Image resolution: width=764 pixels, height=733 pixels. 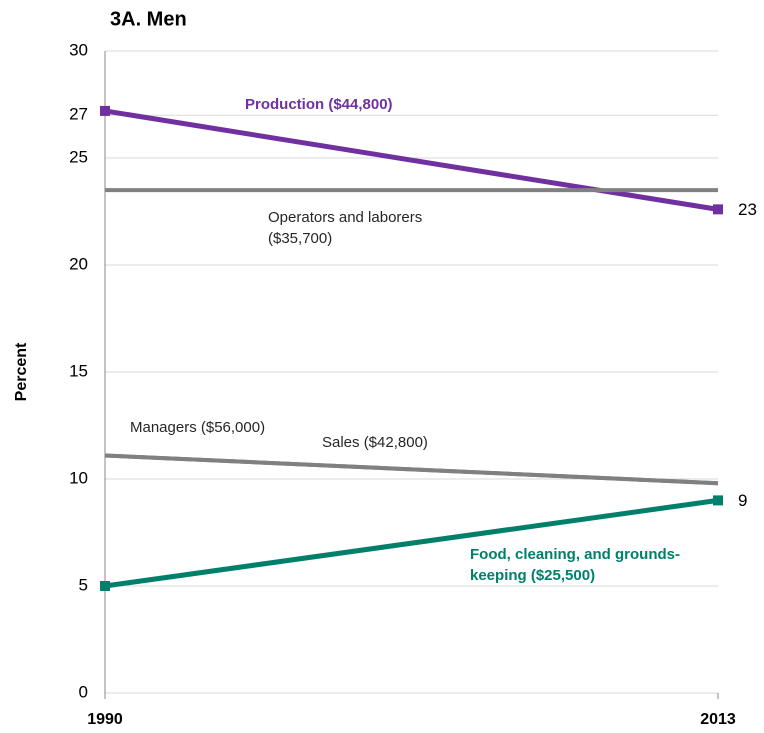 I want to click on y-tick-label: 30, so click(x=78, y=49).